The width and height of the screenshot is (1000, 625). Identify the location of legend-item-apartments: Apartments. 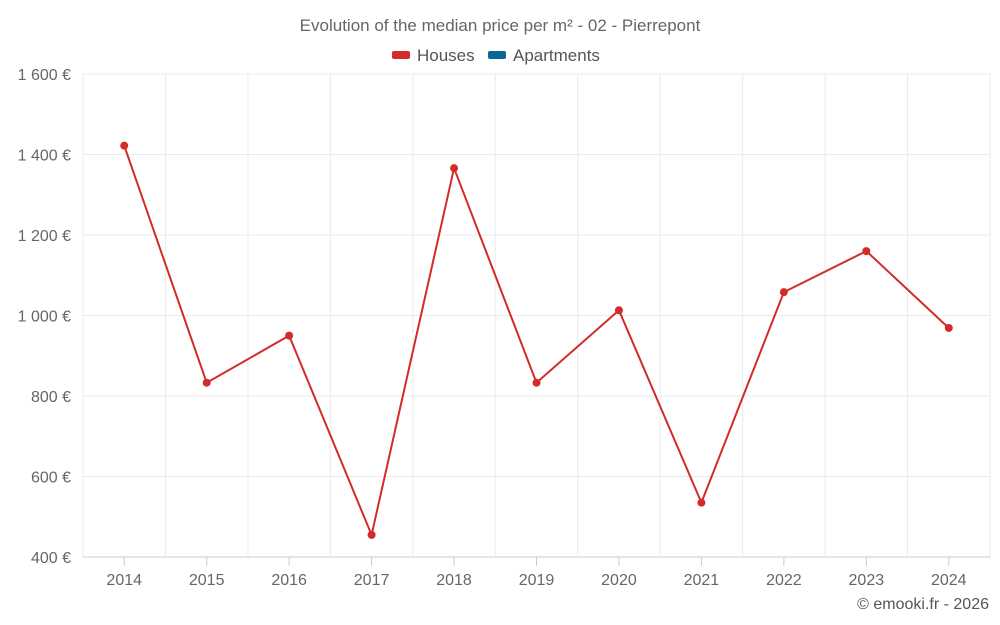
(544, 55).